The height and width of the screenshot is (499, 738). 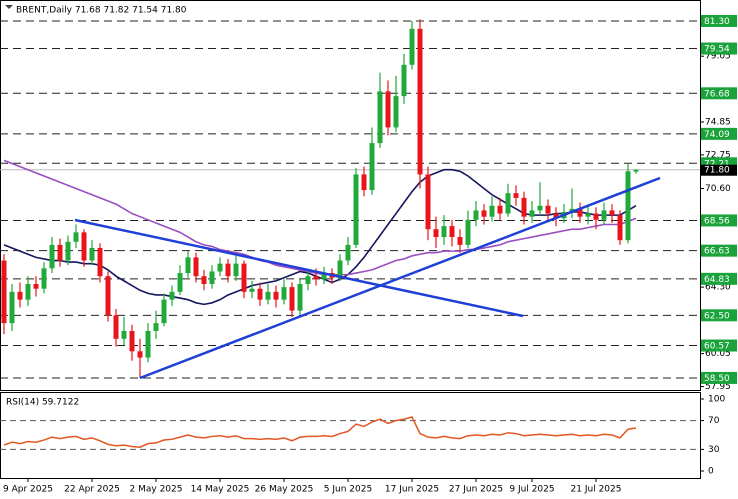 I want to click on last-price-box, so click(x=719, y=170).